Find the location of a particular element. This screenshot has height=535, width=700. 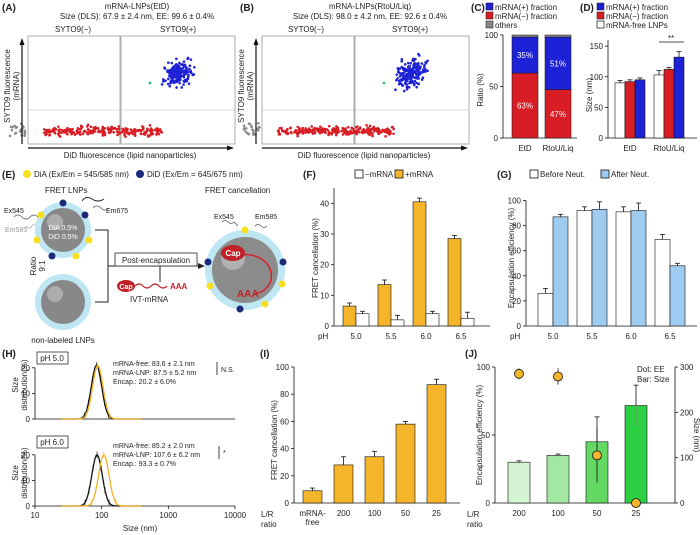

fret-lnp-highlight is located at coordinates (55, 222).